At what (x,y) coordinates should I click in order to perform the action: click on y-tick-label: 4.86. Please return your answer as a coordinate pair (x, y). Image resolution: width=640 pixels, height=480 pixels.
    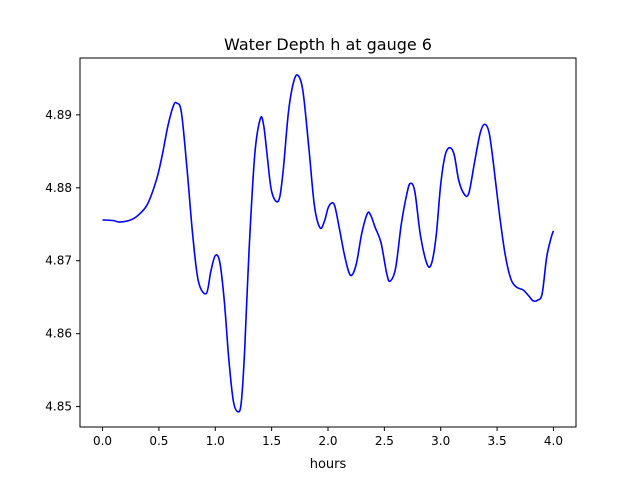
    Looking at the image, I should click on (58, 334).